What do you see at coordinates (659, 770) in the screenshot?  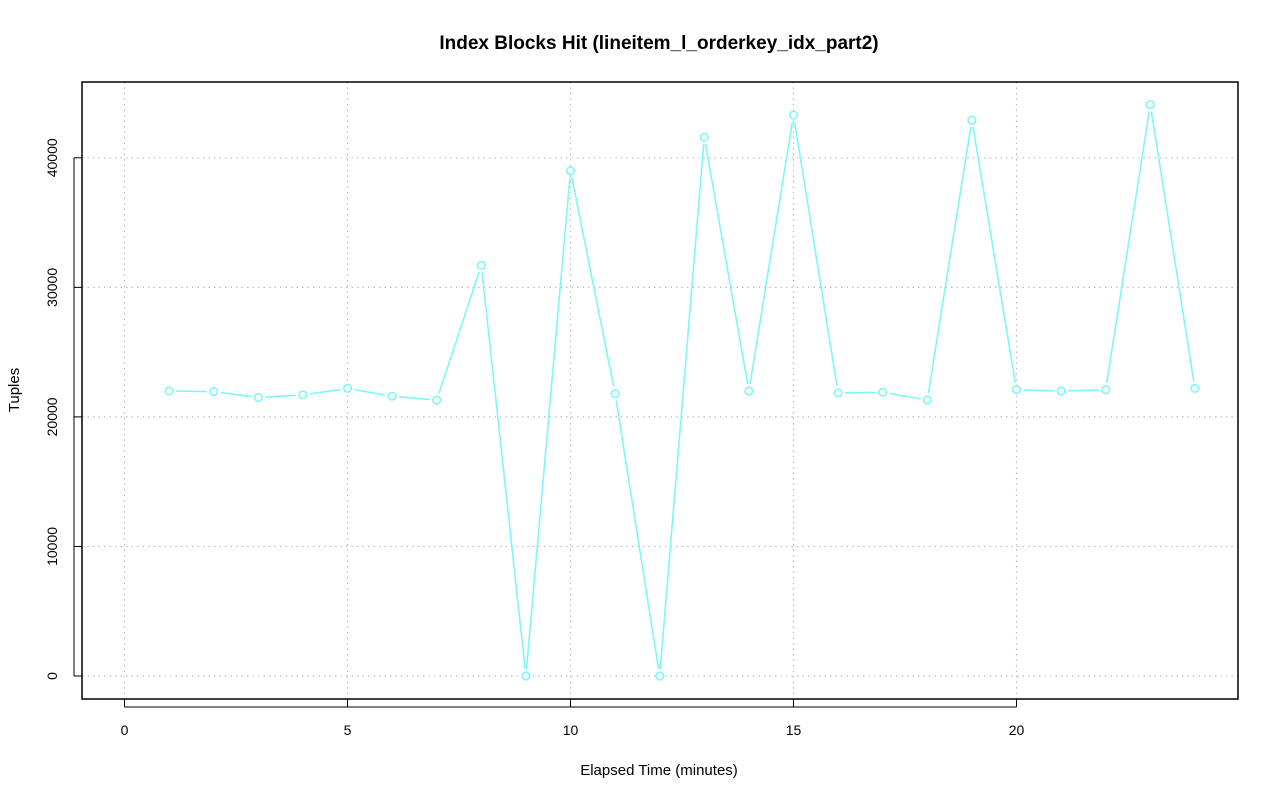 I see `x-axis-label: Elapsed Time (minutes)` at bounding box center [659, 770].